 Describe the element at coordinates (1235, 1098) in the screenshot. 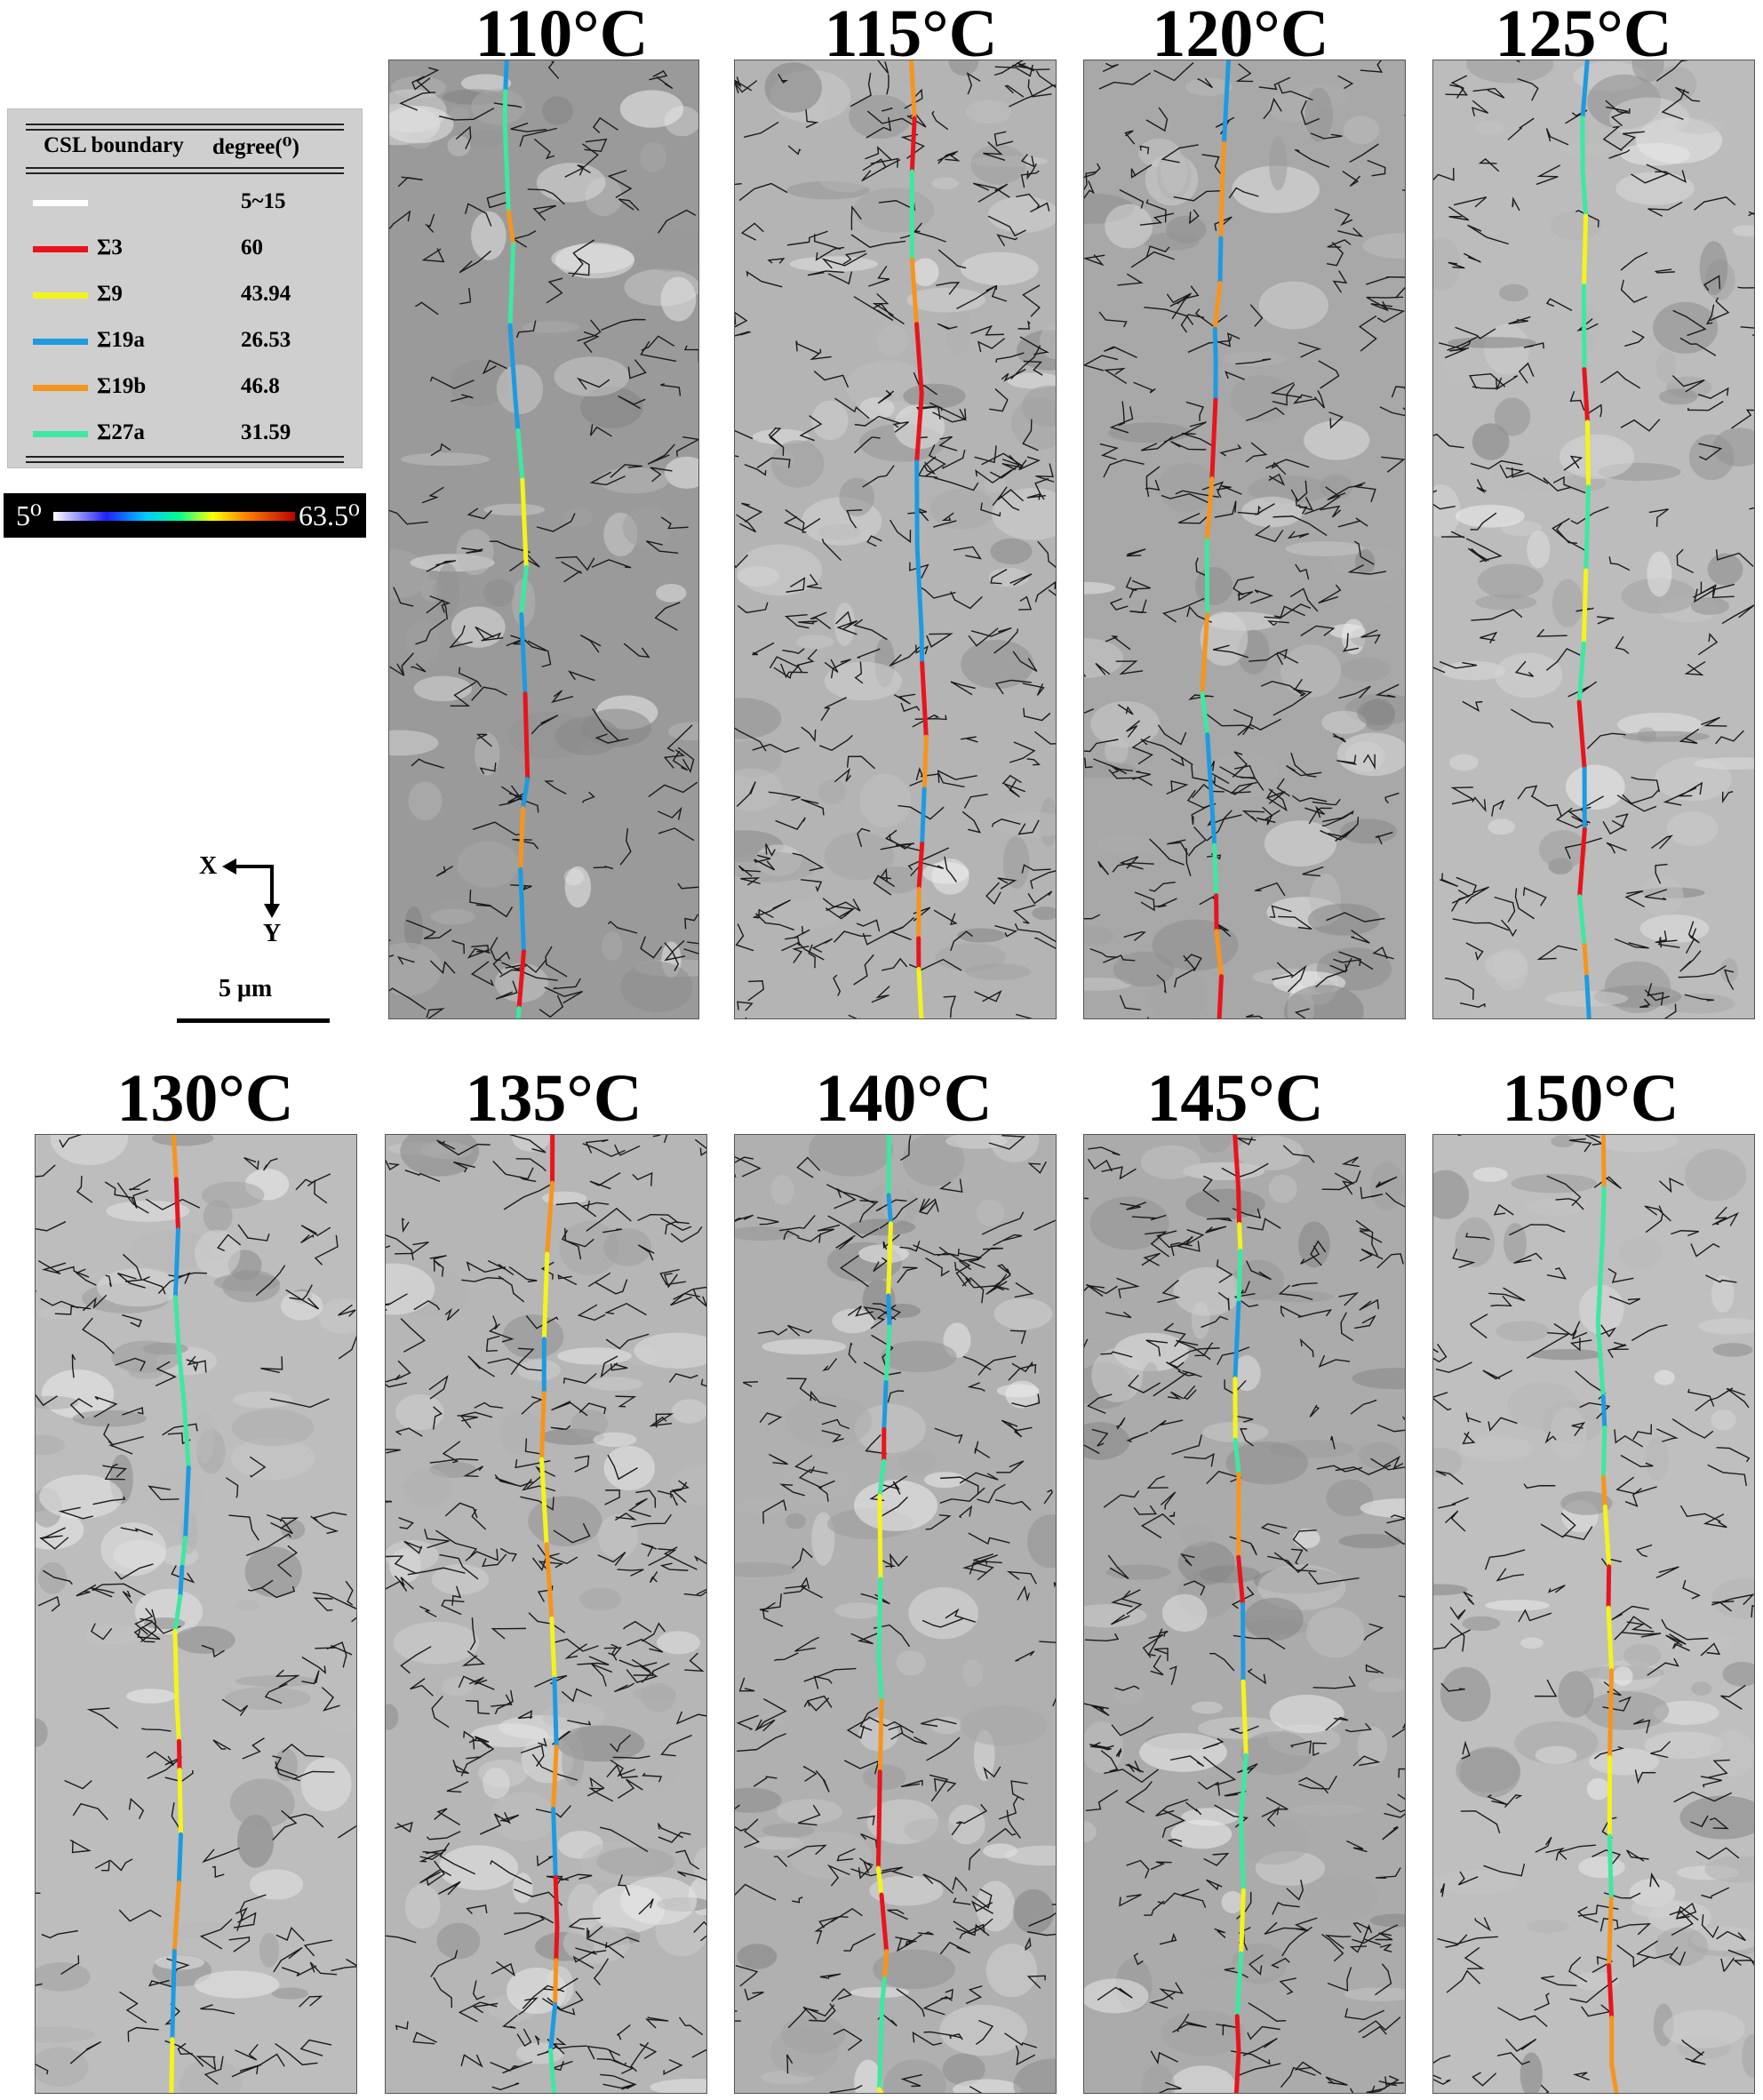

I see `panel-145-label: 145°C` at that location.